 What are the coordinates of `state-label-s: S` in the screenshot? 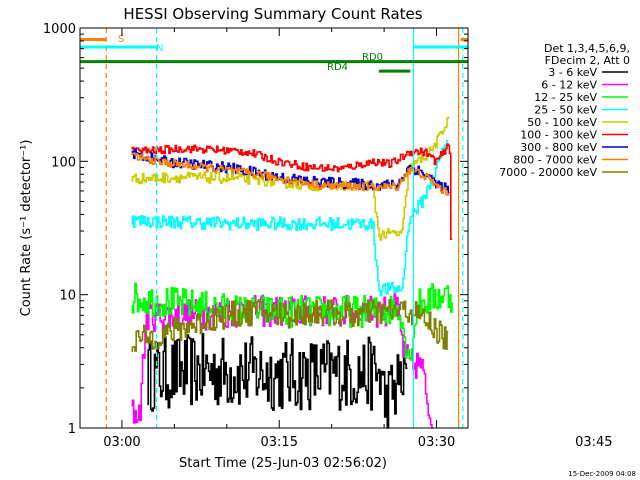 It's located at (121, 39).